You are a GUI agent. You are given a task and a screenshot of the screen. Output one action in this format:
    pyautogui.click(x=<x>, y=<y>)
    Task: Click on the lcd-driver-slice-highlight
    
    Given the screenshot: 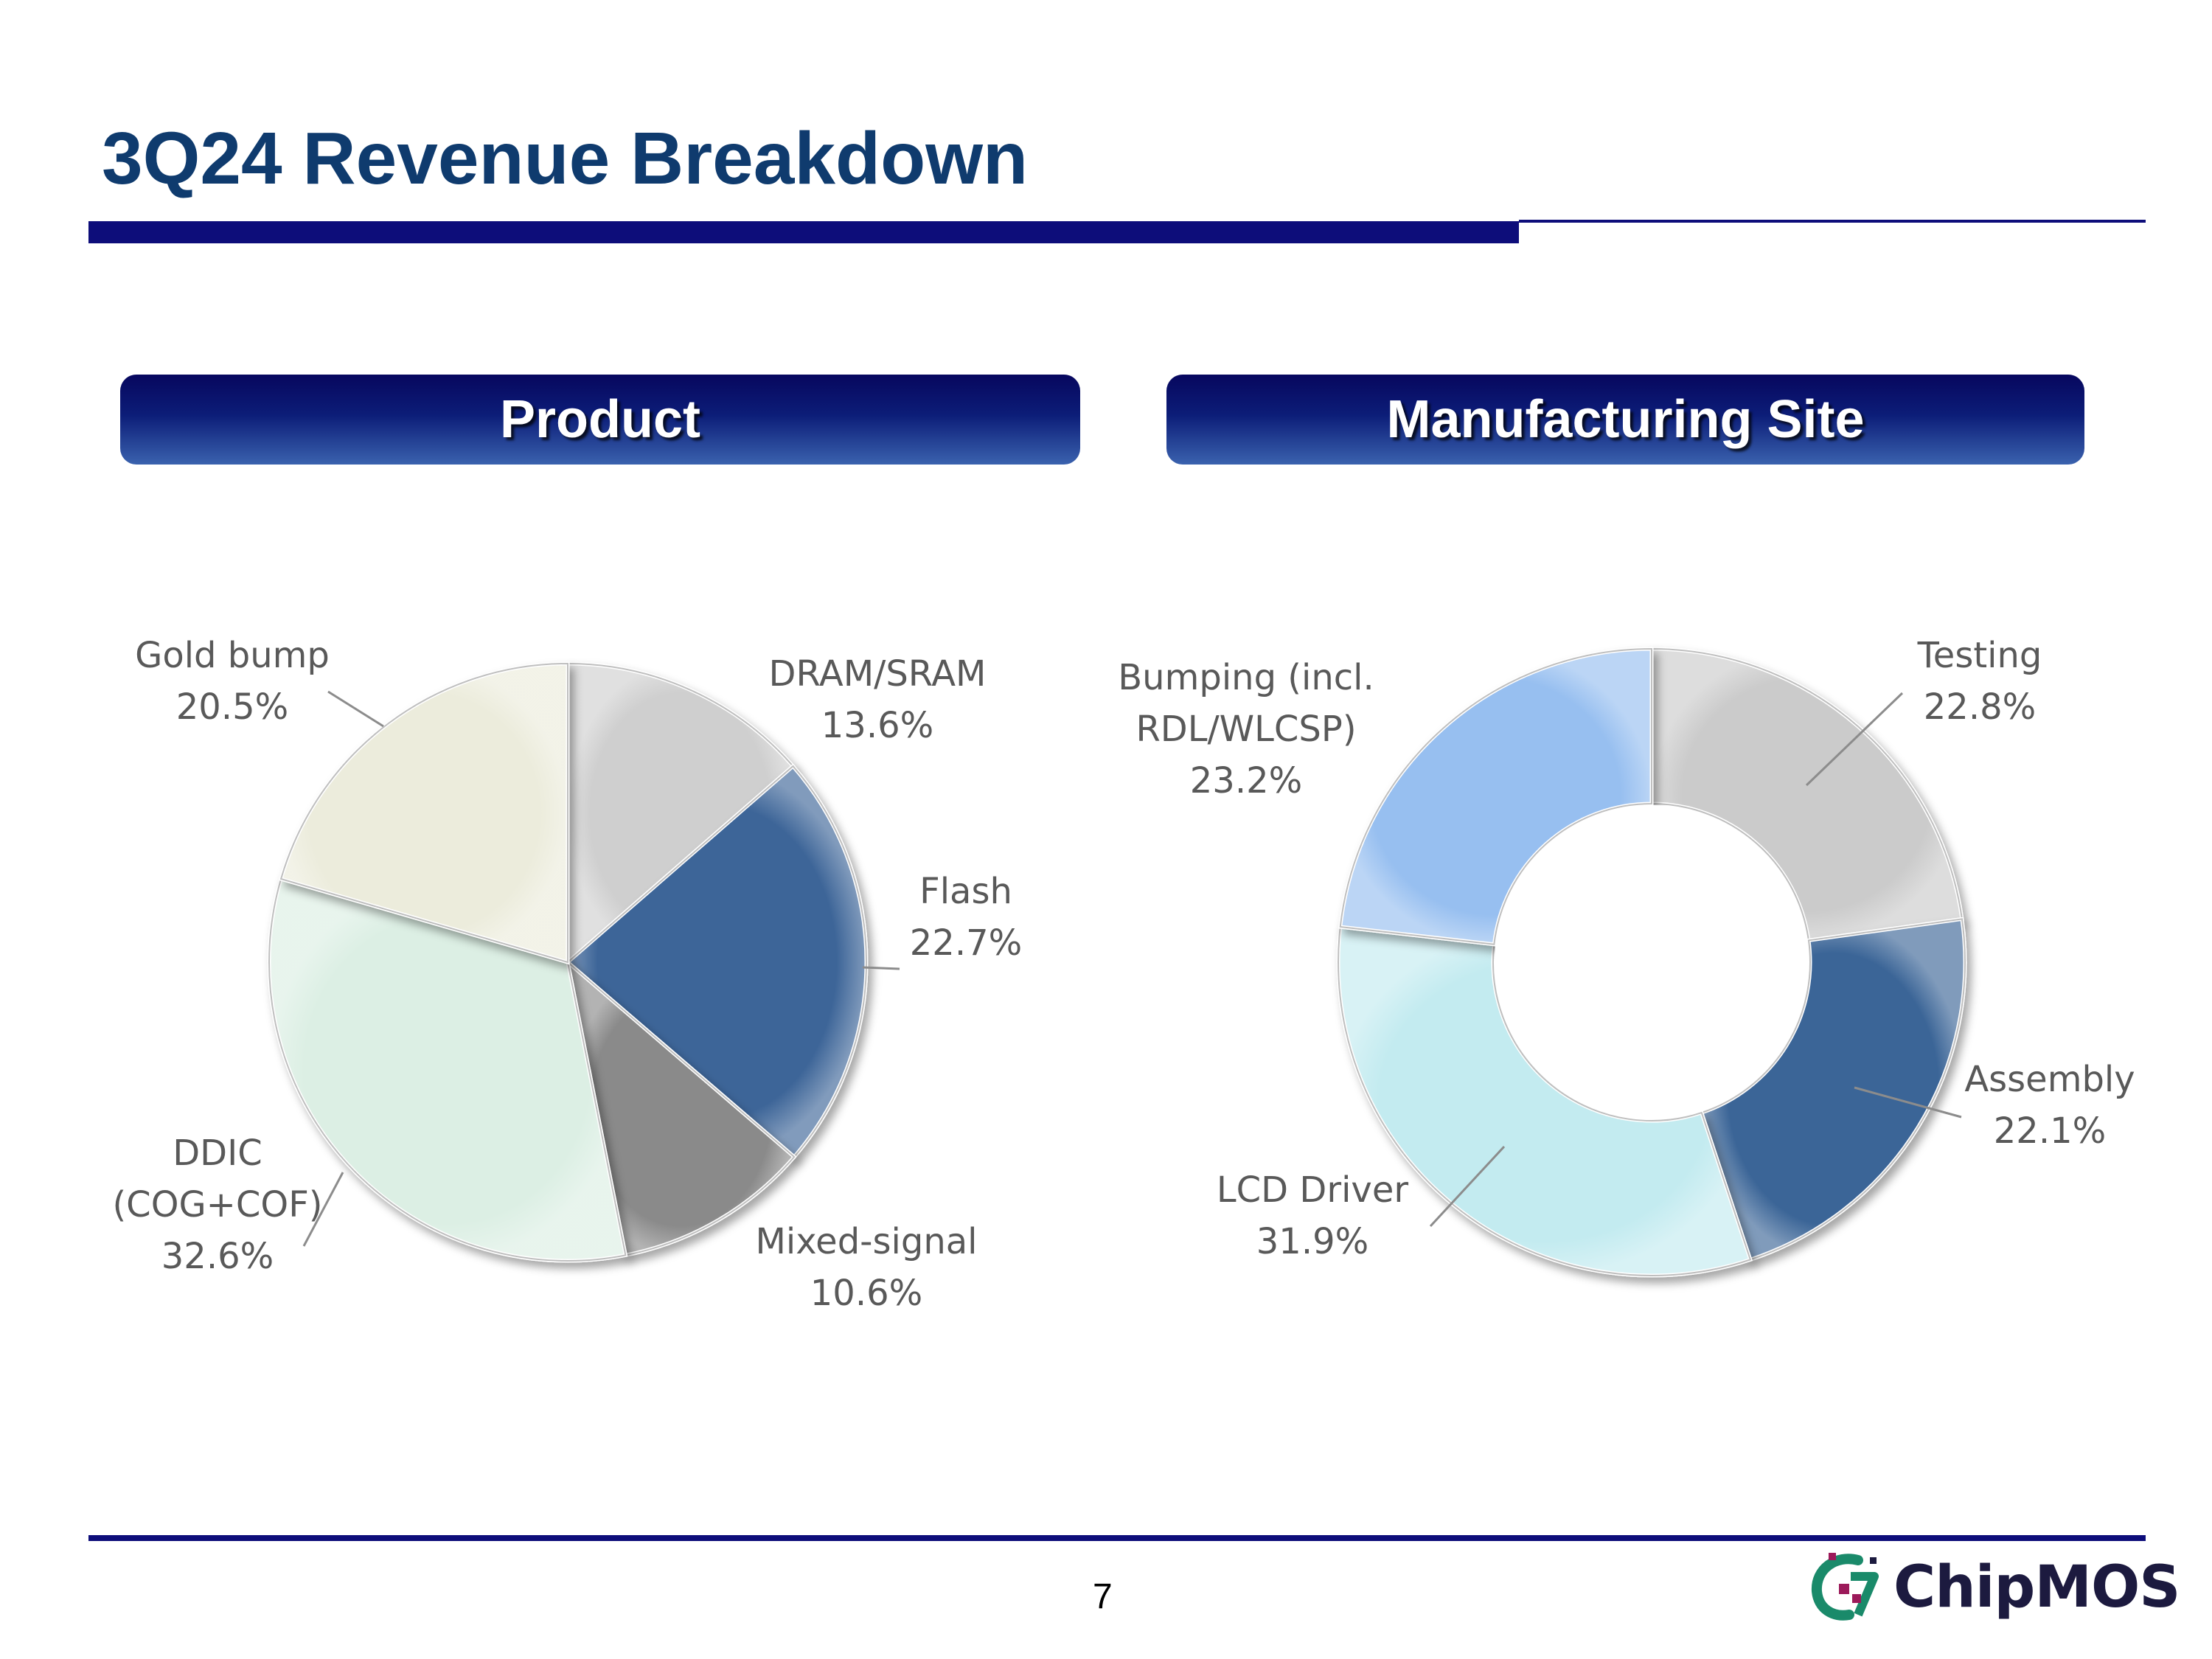 What is the action you would take?
    pyautogui.click(x=1545, y=1101)
    